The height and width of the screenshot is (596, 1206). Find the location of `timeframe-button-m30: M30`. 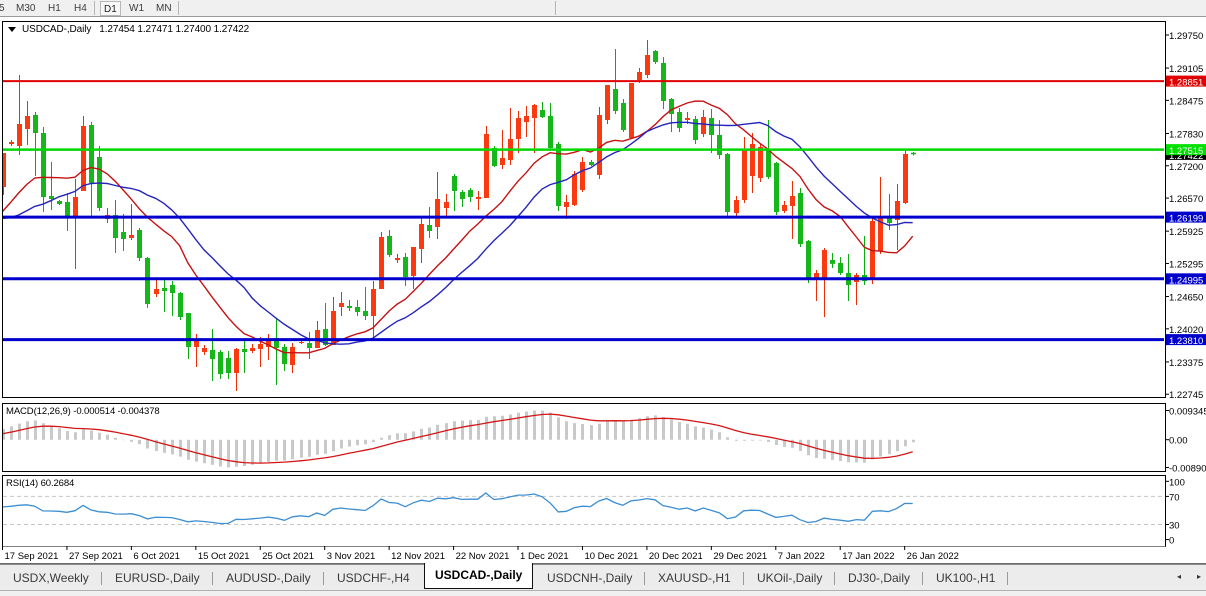

timeframe-button-m30: M30 is located at coordinates (26, 8).